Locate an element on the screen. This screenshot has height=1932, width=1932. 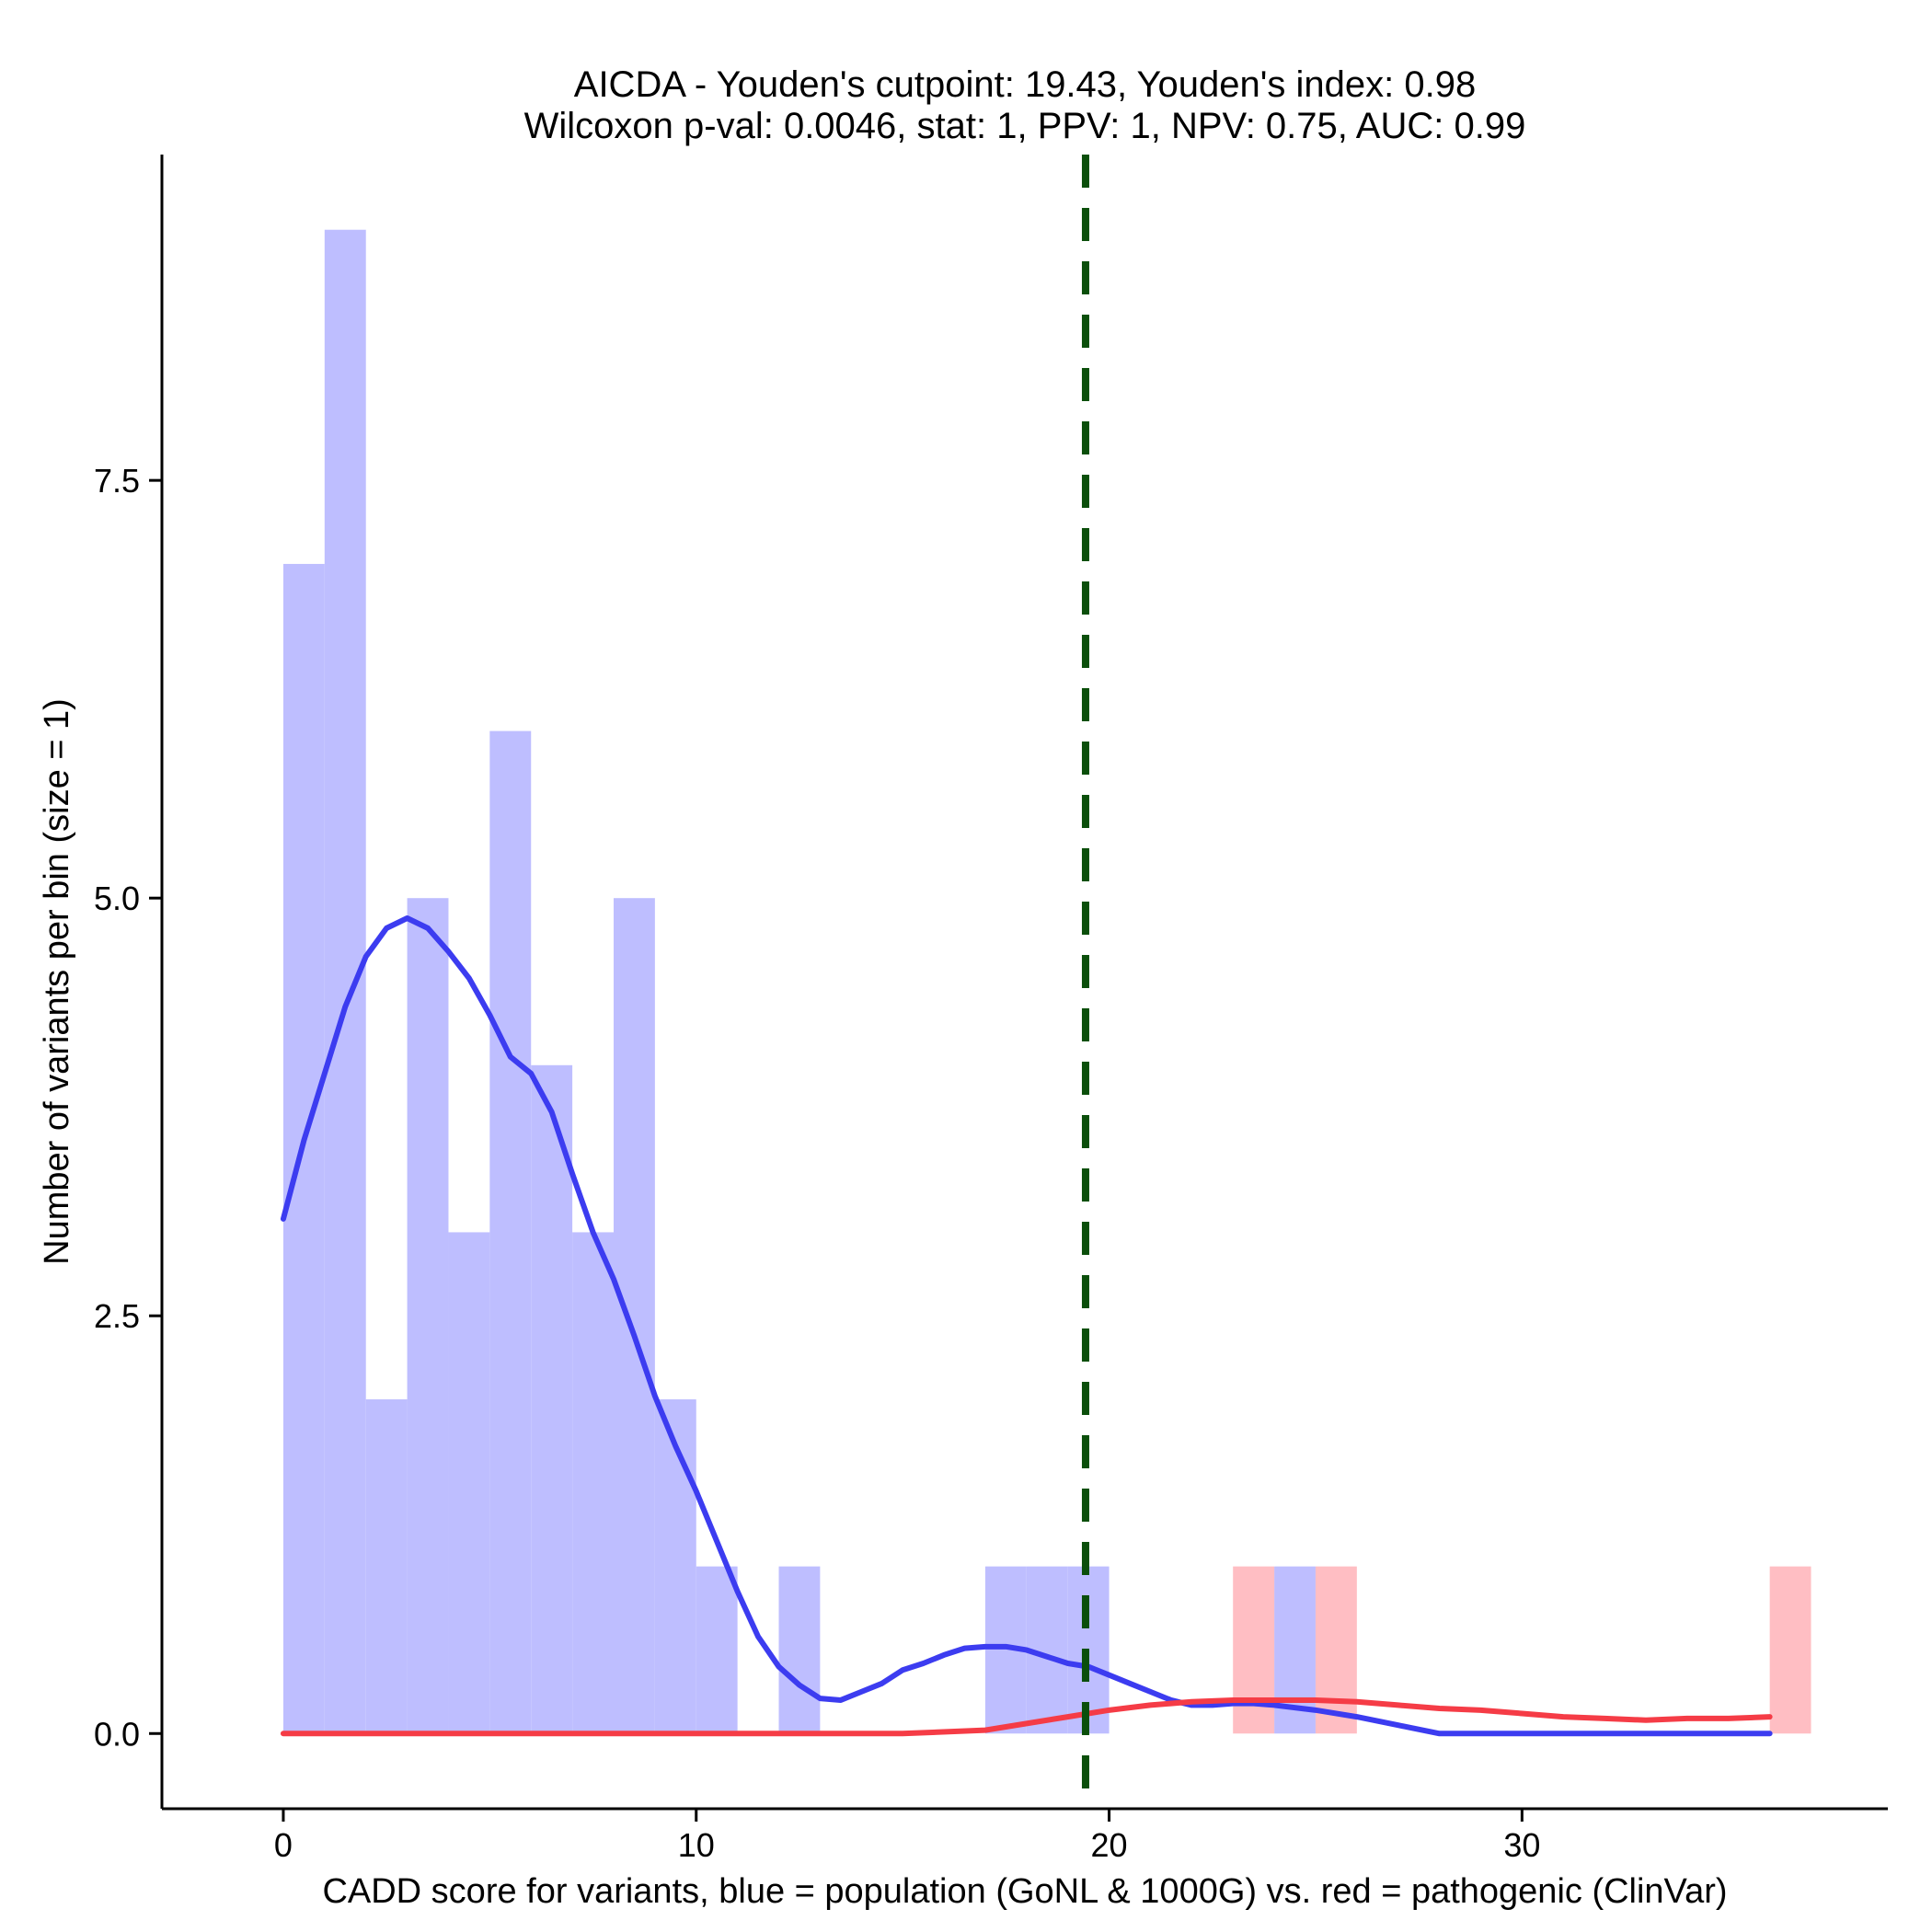
y-tick-label-0: 0.0 is located at coordinates (117, 1734).